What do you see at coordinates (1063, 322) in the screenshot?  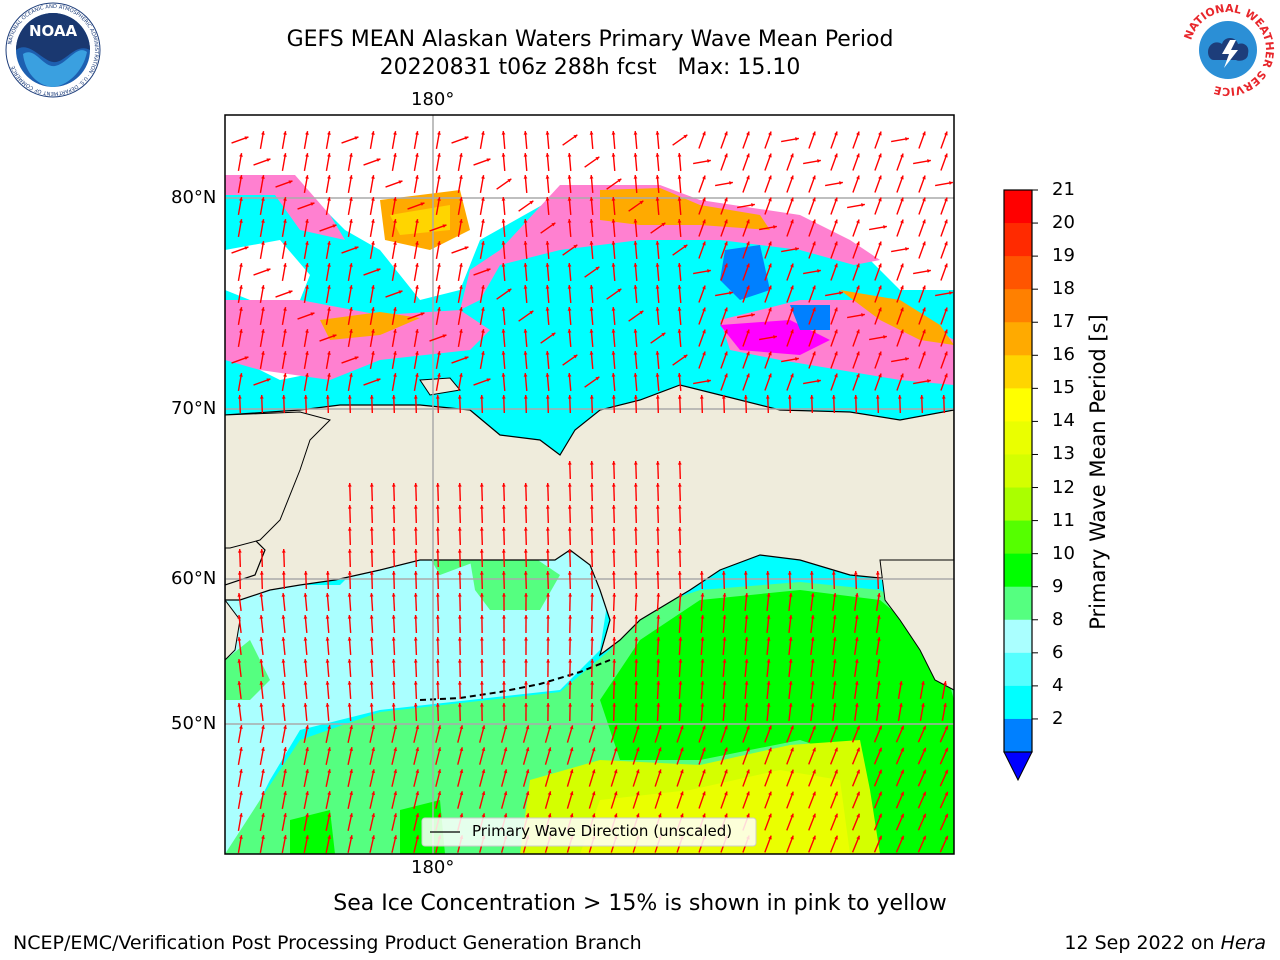 I see `colorbar-tick-label: 17` at bounding box center [1063, 322].